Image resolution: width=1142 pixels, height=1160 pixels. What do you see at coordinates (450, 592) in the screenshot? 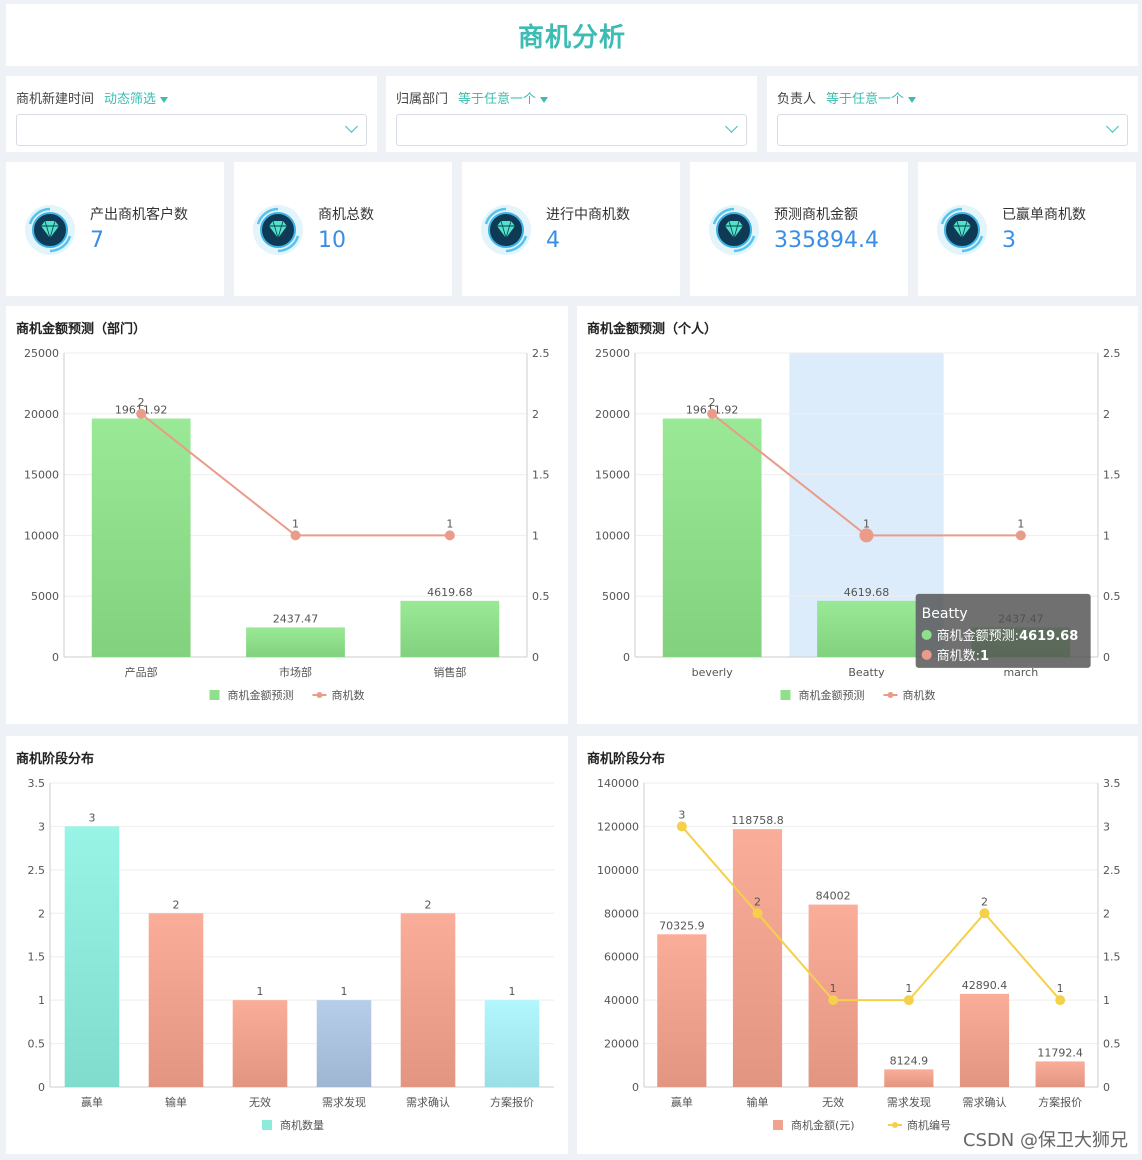
I see `bar-label: 4619.68` at bounding box center [450, 592].